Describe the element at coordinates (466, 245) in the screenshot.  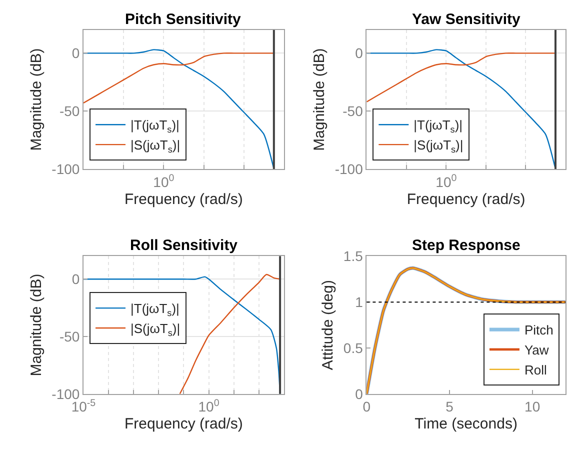
I see `chart-title: Step Response` at that location.